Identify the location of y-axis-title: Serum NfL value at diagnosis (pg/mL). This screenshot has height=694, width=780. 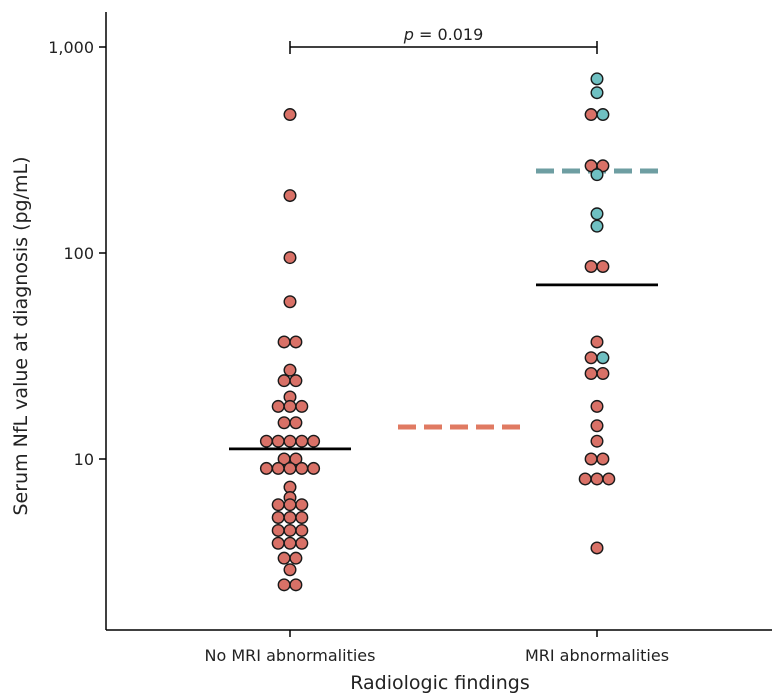
(21, 335).